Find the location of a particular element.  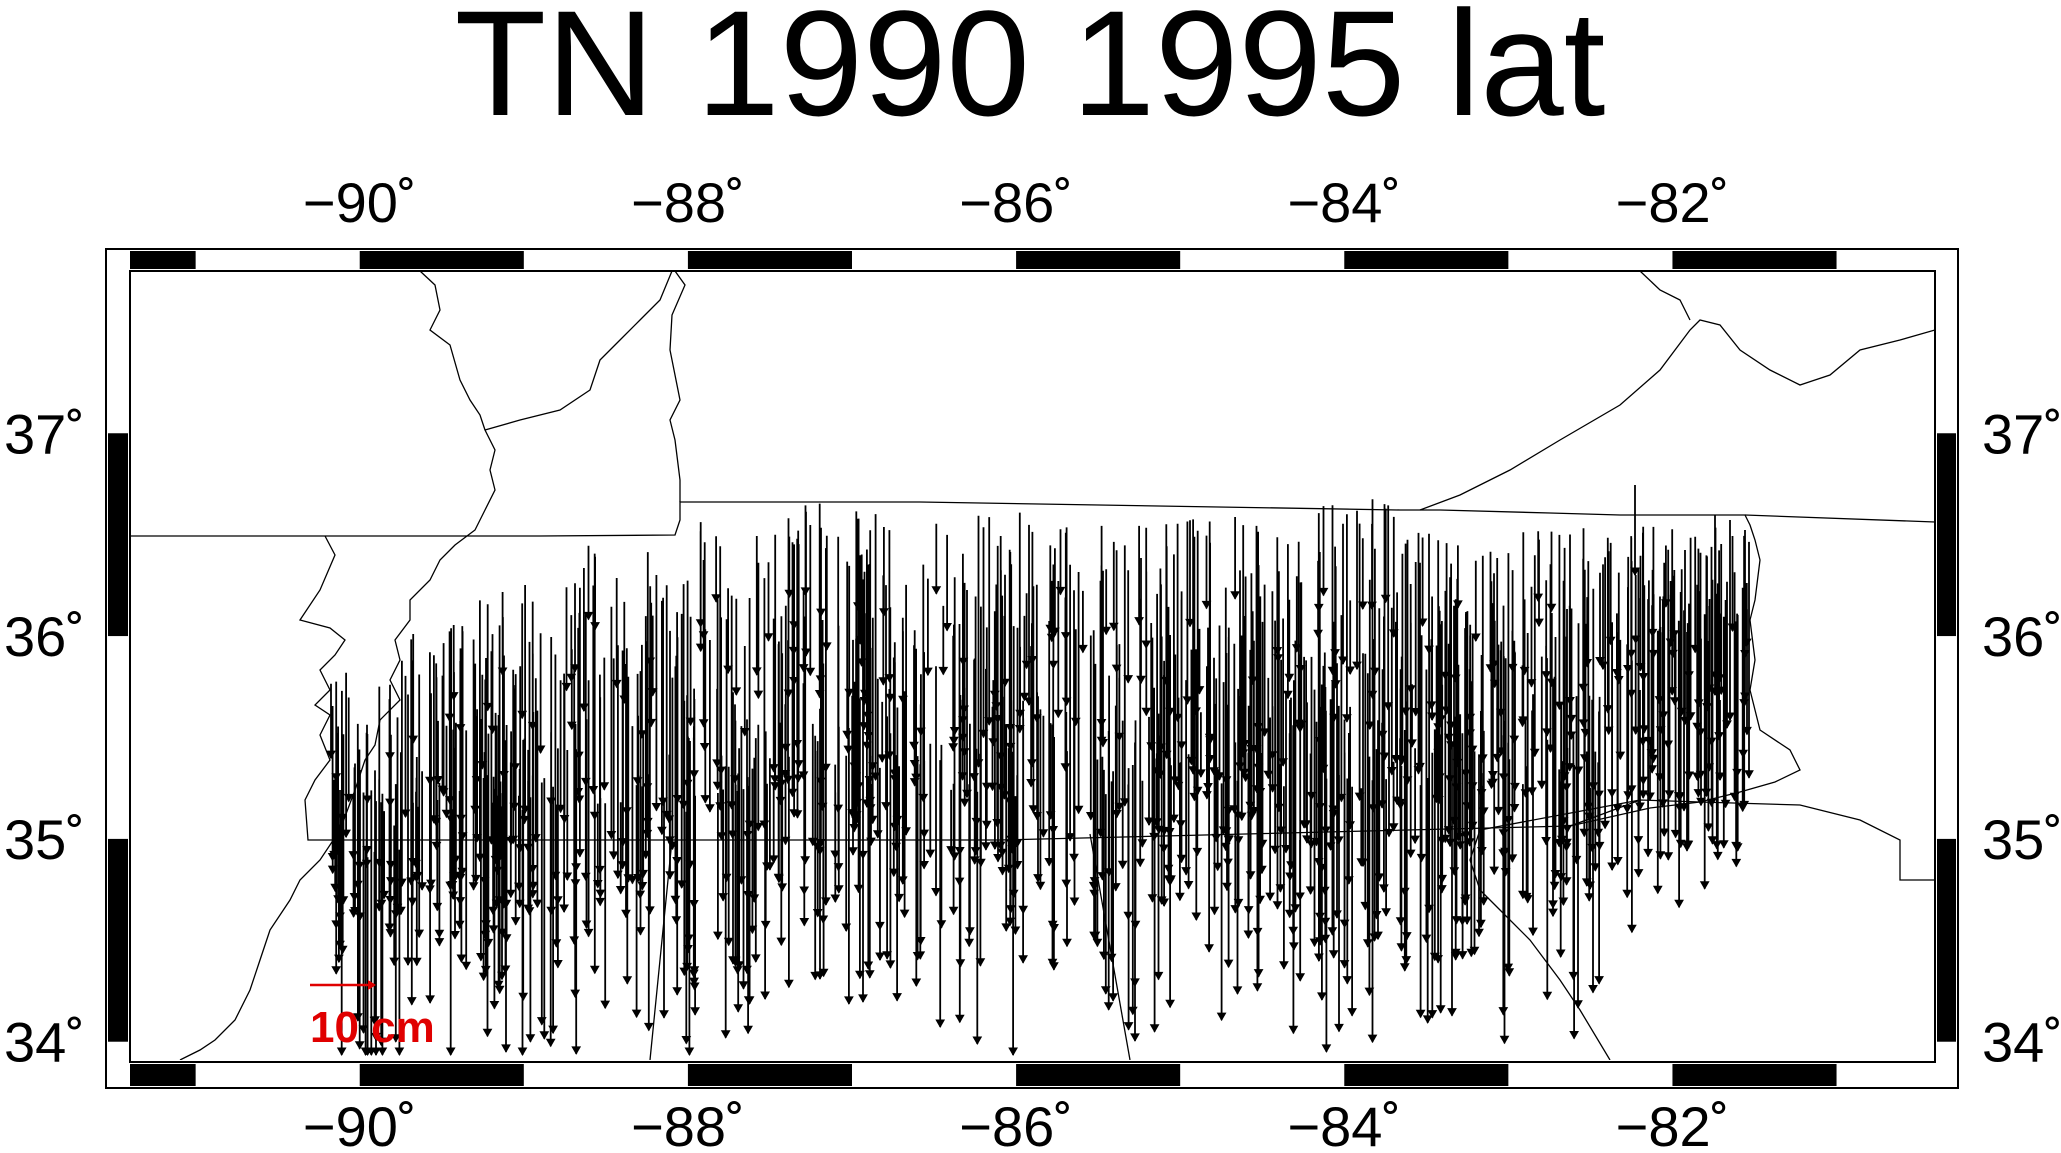

lat-tick-label-right: 37˚ is located at coordinates (2021, 433).